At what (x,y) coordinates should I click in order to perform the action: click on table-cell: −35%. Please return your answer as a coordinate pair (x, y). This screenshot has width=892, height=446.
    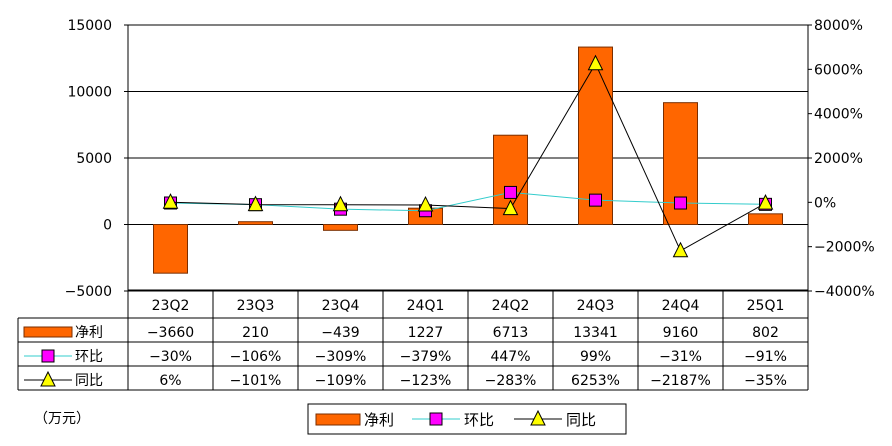
    Looking at the image, I should click on (765, 381).